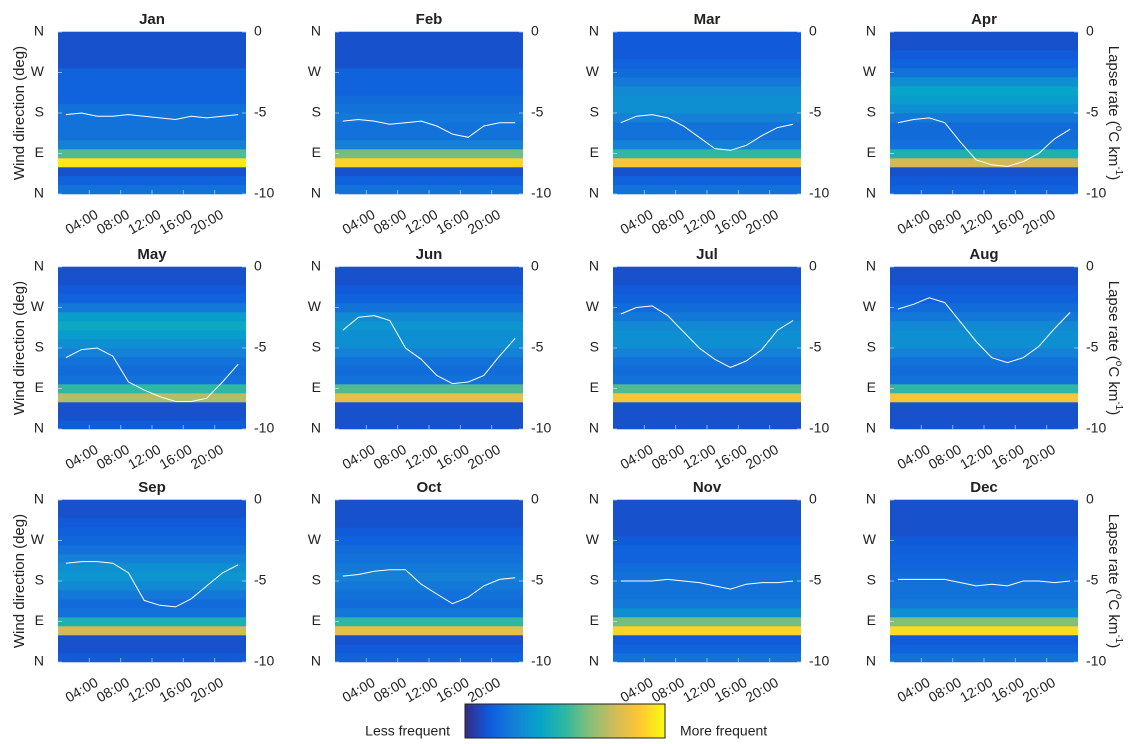  I want to click on panel-title: Sep, so click(152, 487).